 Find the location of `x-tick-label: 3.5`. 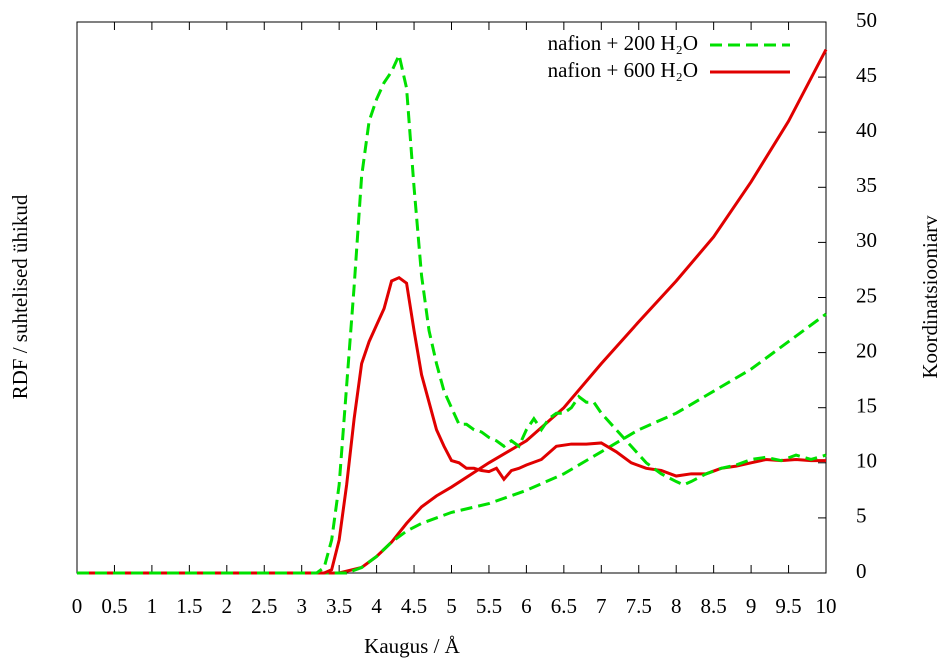

x-tick-label: 3.5 is located at coordinates (339, 606).